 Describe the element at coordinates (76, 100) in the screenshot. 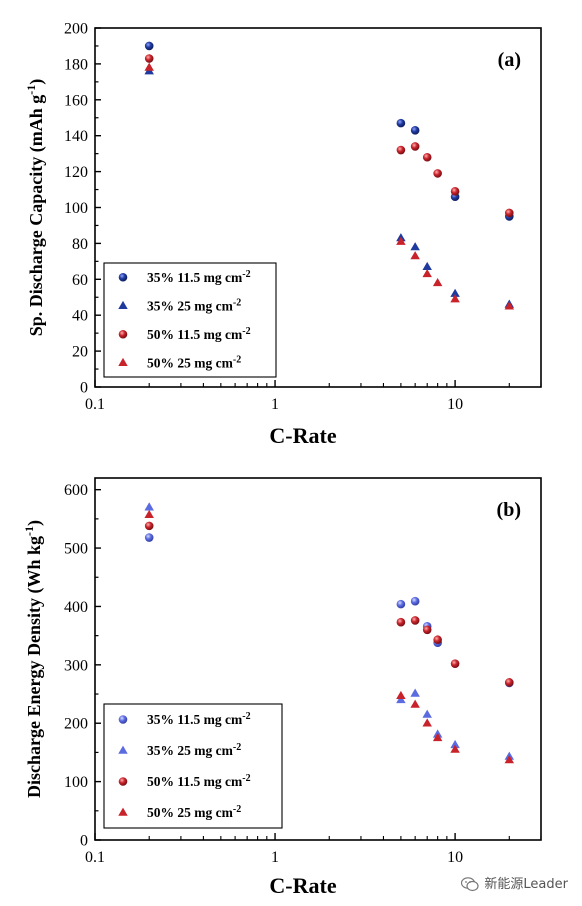

I see `y-tick-label: 160` at that location.